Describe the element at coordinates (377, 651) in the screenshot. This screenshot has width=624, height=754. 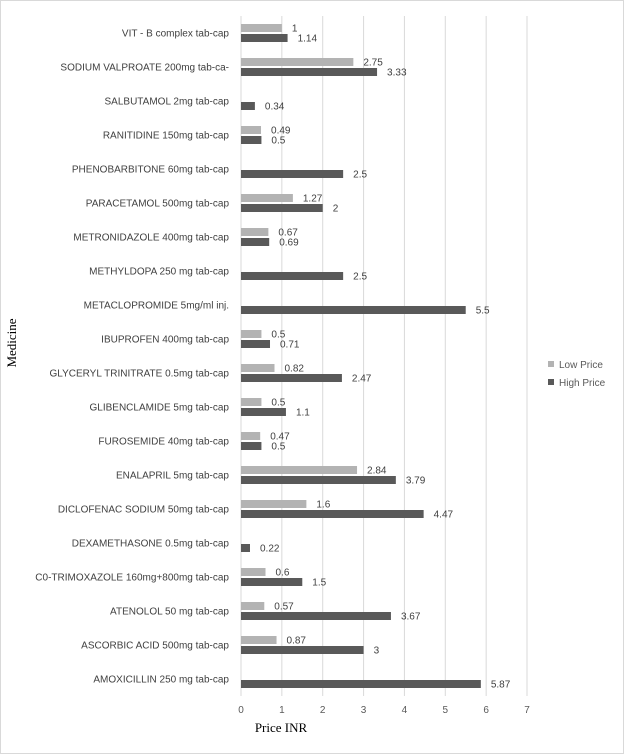
I see `high-price-data-label: 3` at that location.